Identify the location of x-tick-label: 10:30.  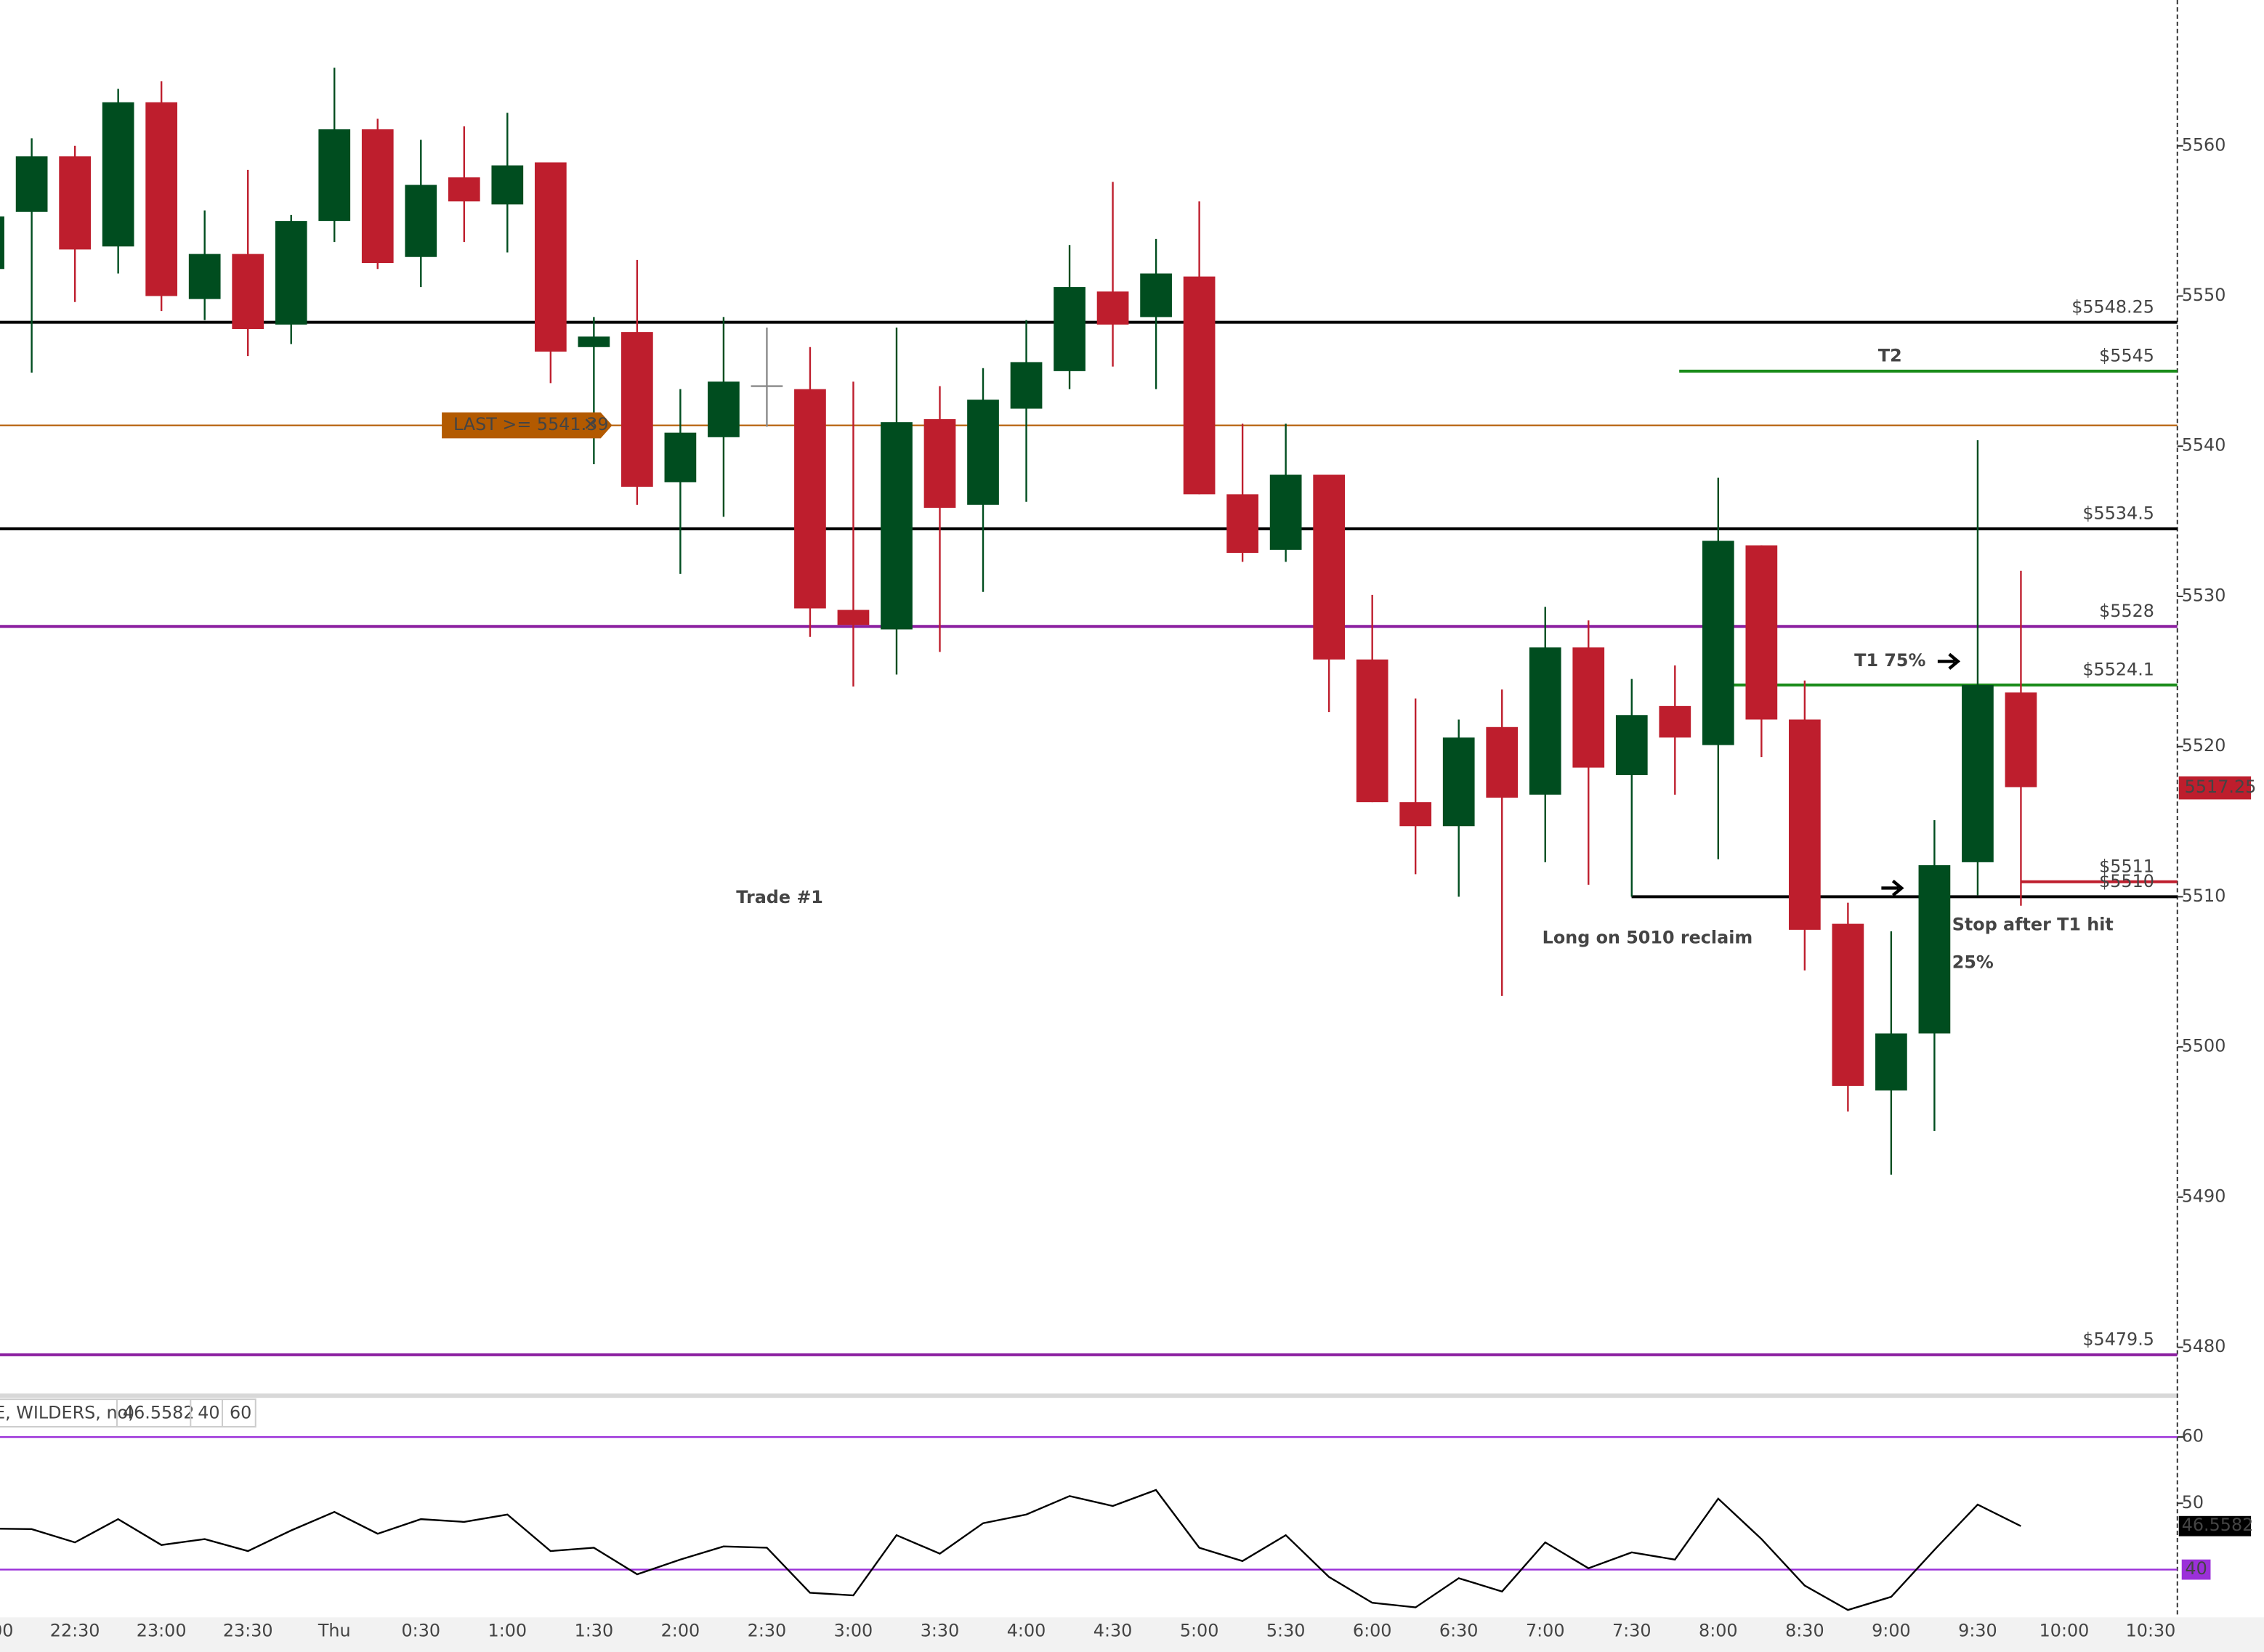
(2151, 1631).